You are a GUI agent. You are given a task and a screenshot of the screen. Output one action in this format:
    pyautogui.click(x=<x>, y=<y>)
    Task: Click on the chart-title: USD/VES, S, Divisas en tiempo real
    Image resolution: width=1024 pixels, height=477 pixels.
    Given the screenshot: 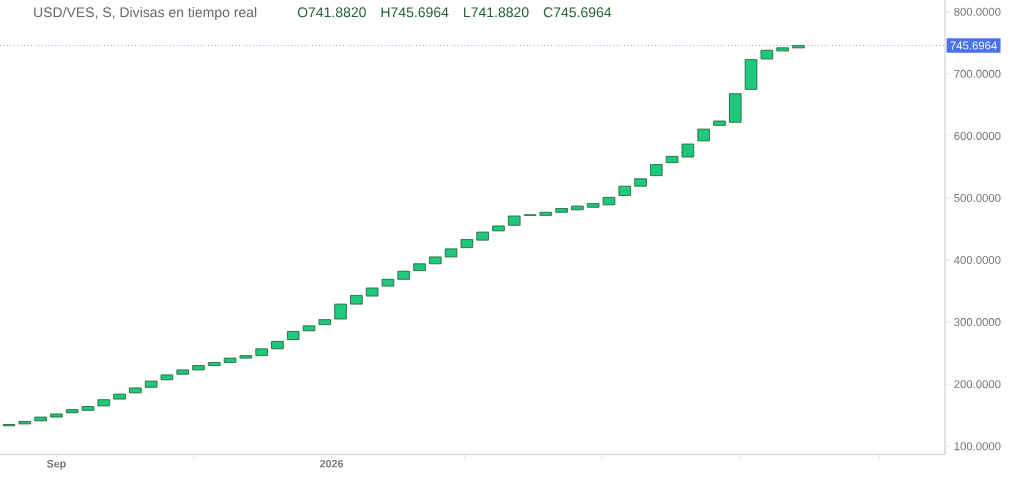 What is the action you would take?
    pyautogui.click(x=145, y=13)
    